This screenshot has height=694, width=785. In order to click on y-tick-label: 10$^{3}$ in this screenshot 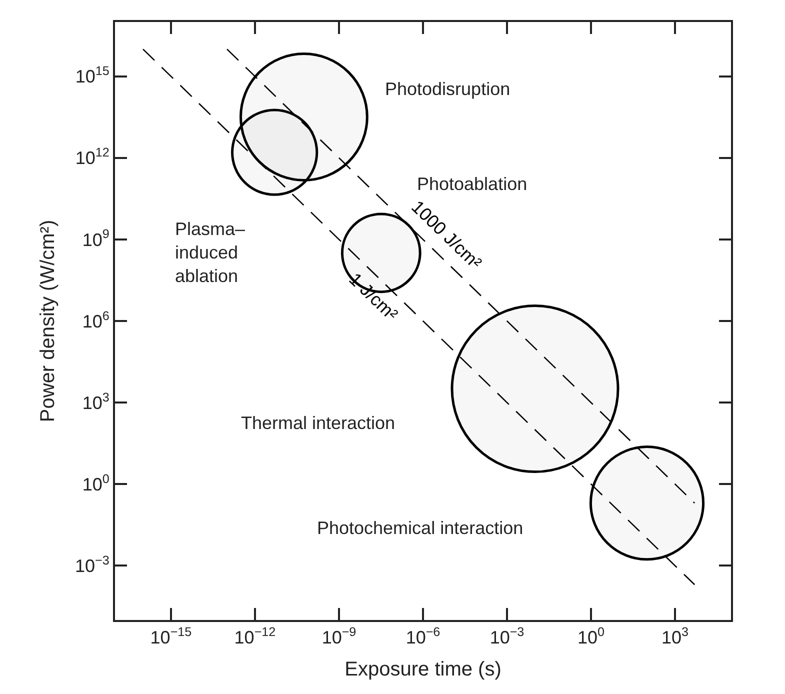, I will do `click(96, 401)`.